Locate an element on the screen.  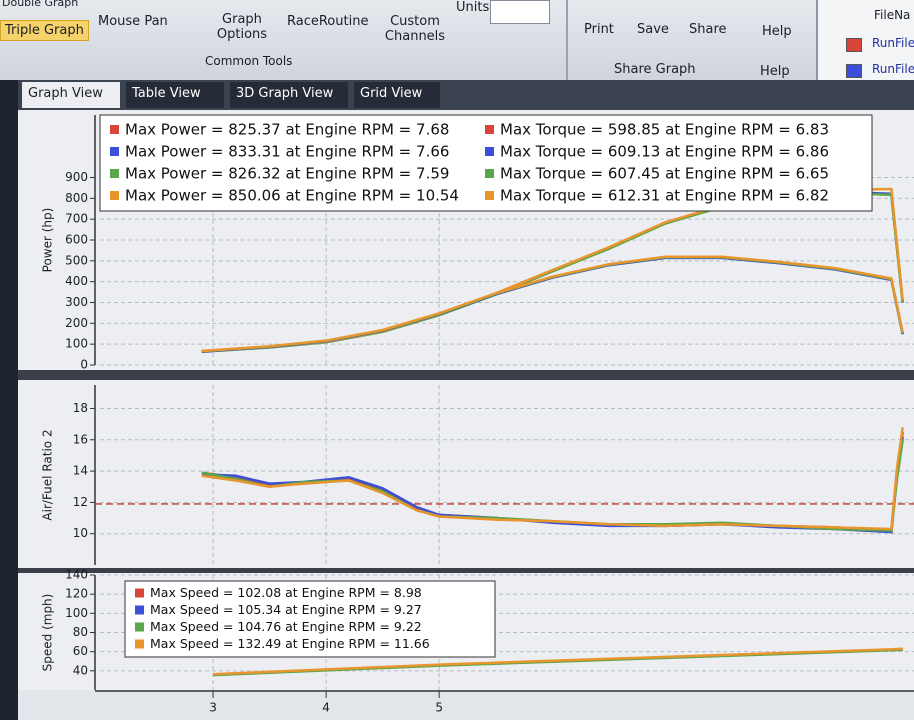
y-tick-label: 0 is located at coordinates (84, 365).